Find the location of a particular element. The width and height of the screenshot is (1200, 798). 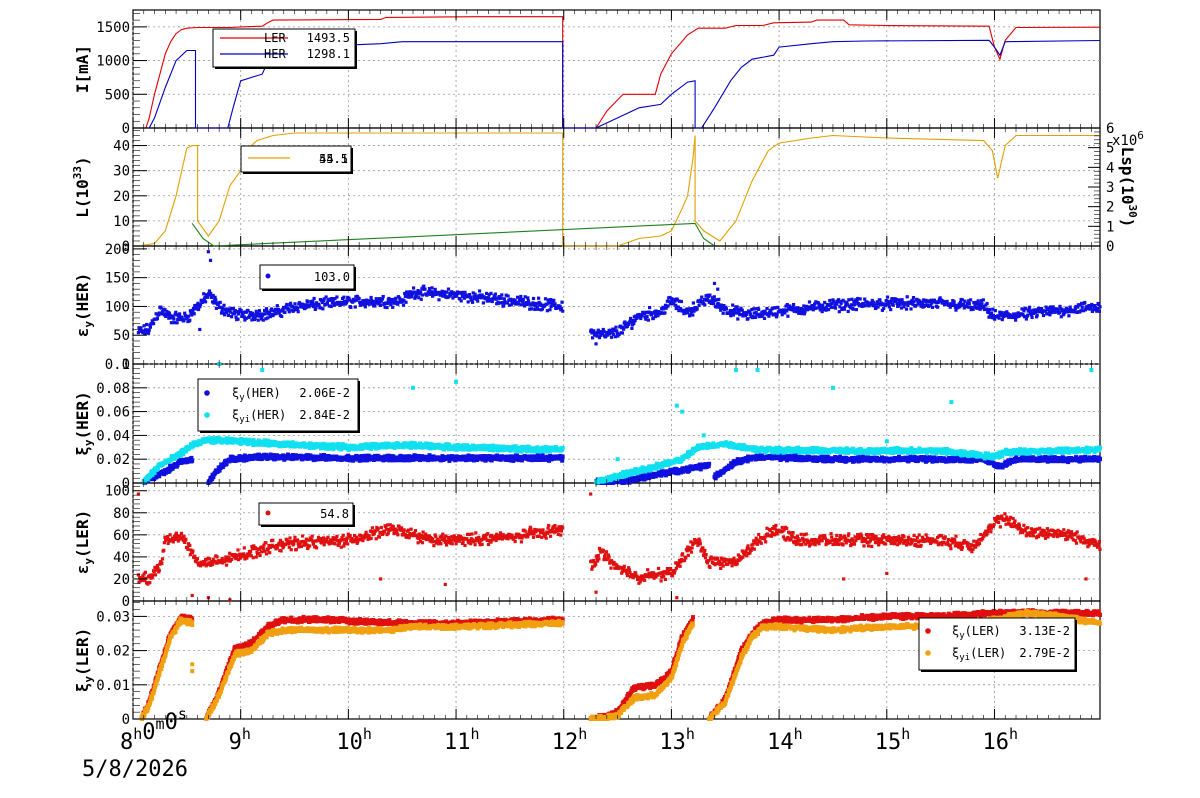

series-luminosity-1-line is located at coordinates (453, 234).